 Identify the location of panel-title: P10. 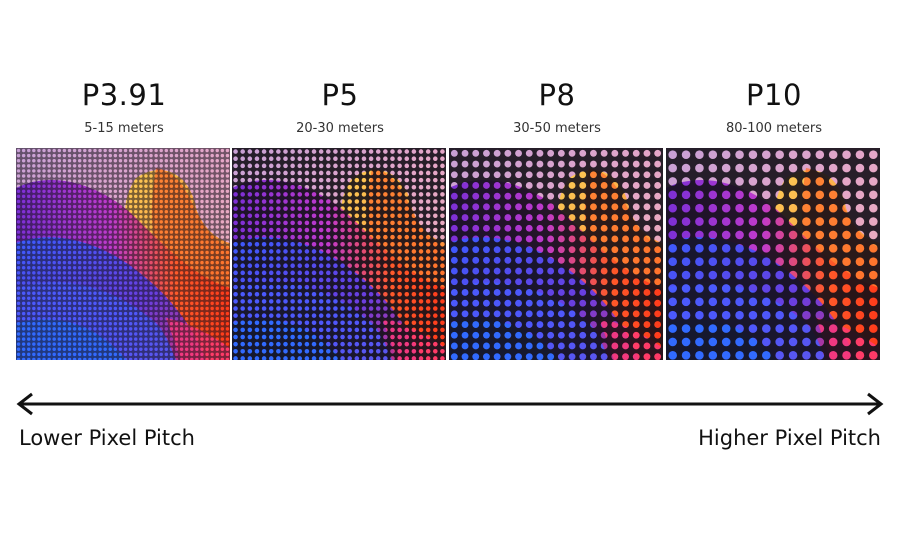
(774, 95).